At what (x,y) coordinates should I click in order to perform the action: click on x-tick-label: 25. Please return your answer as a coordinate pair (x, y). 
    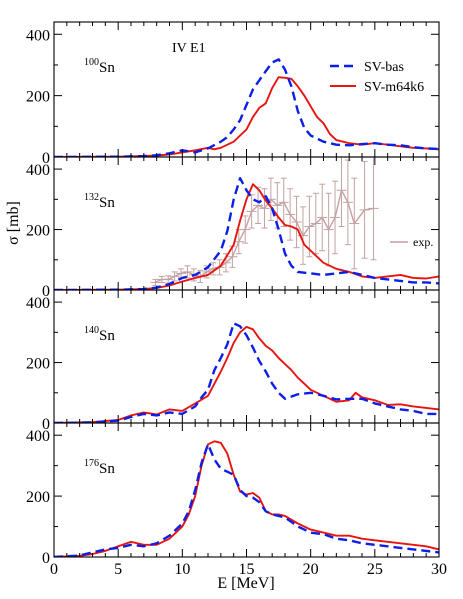
    Looking at the image, I should click on (375, 569).